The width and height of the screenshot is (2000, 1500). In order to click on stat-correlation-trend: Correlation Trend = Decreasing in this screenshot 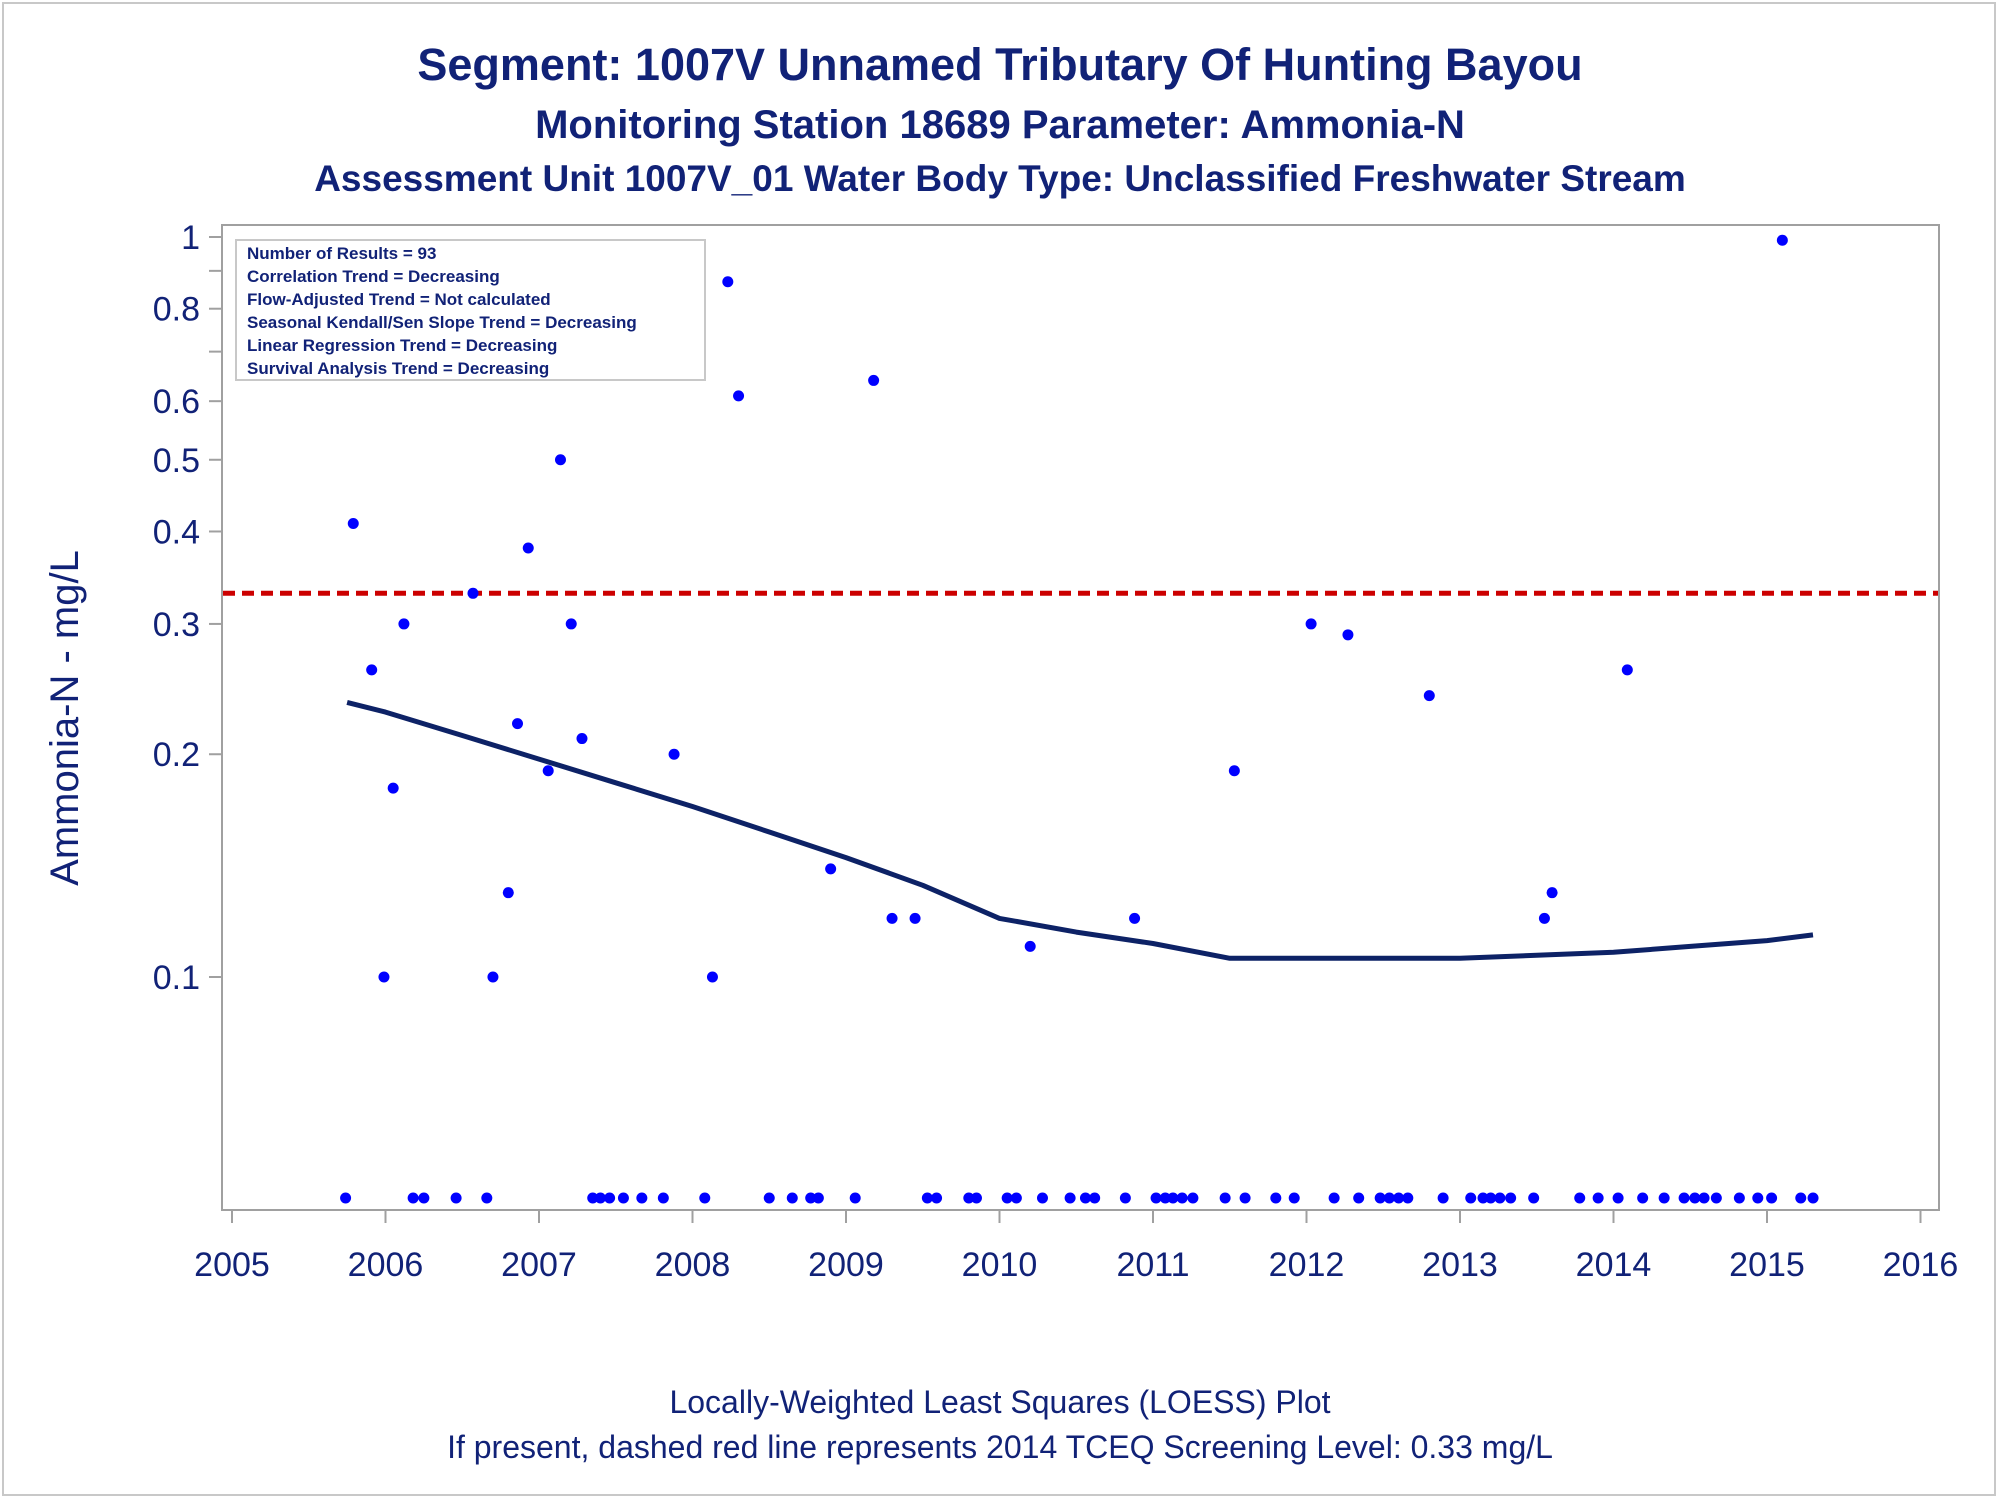, I will do `click(373, 276)`.